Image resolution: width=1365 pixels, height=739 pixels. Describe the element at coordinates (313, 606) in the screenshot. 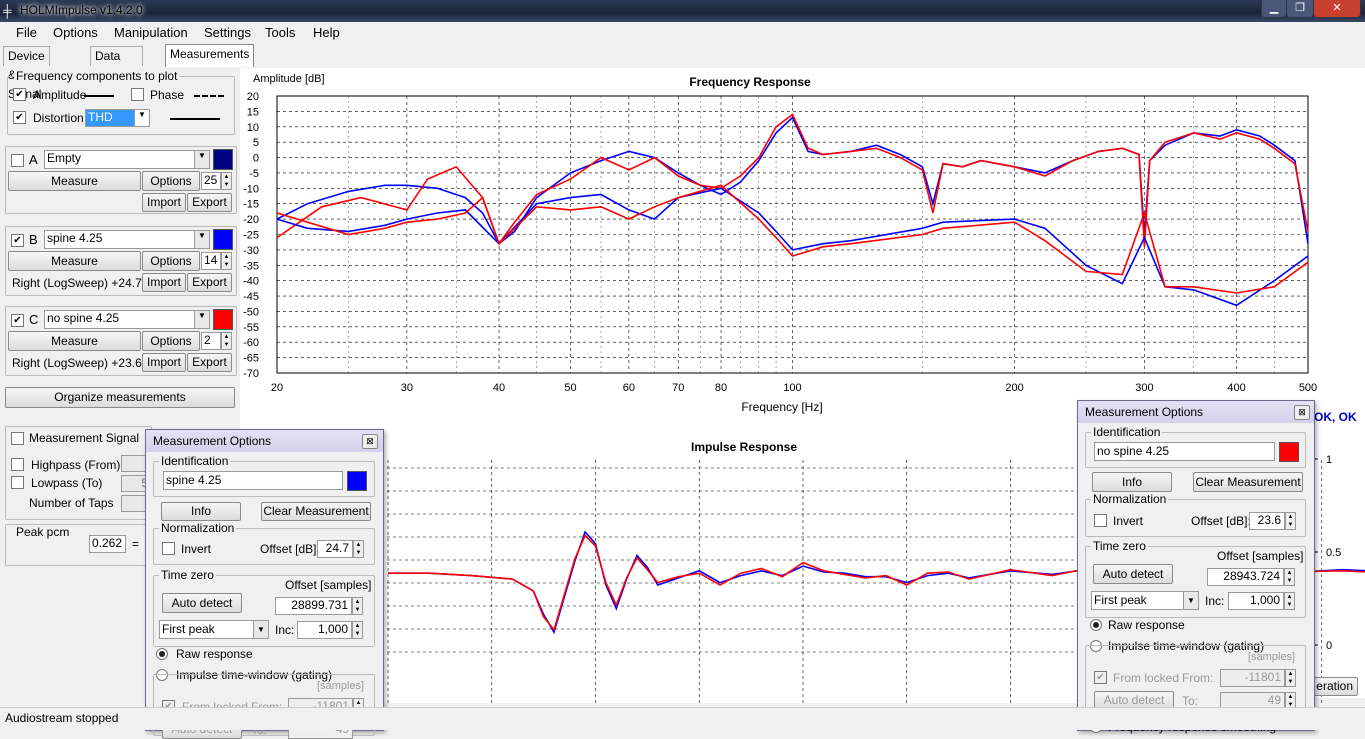

I see `offset-samples-input: 28899.731` at that location.